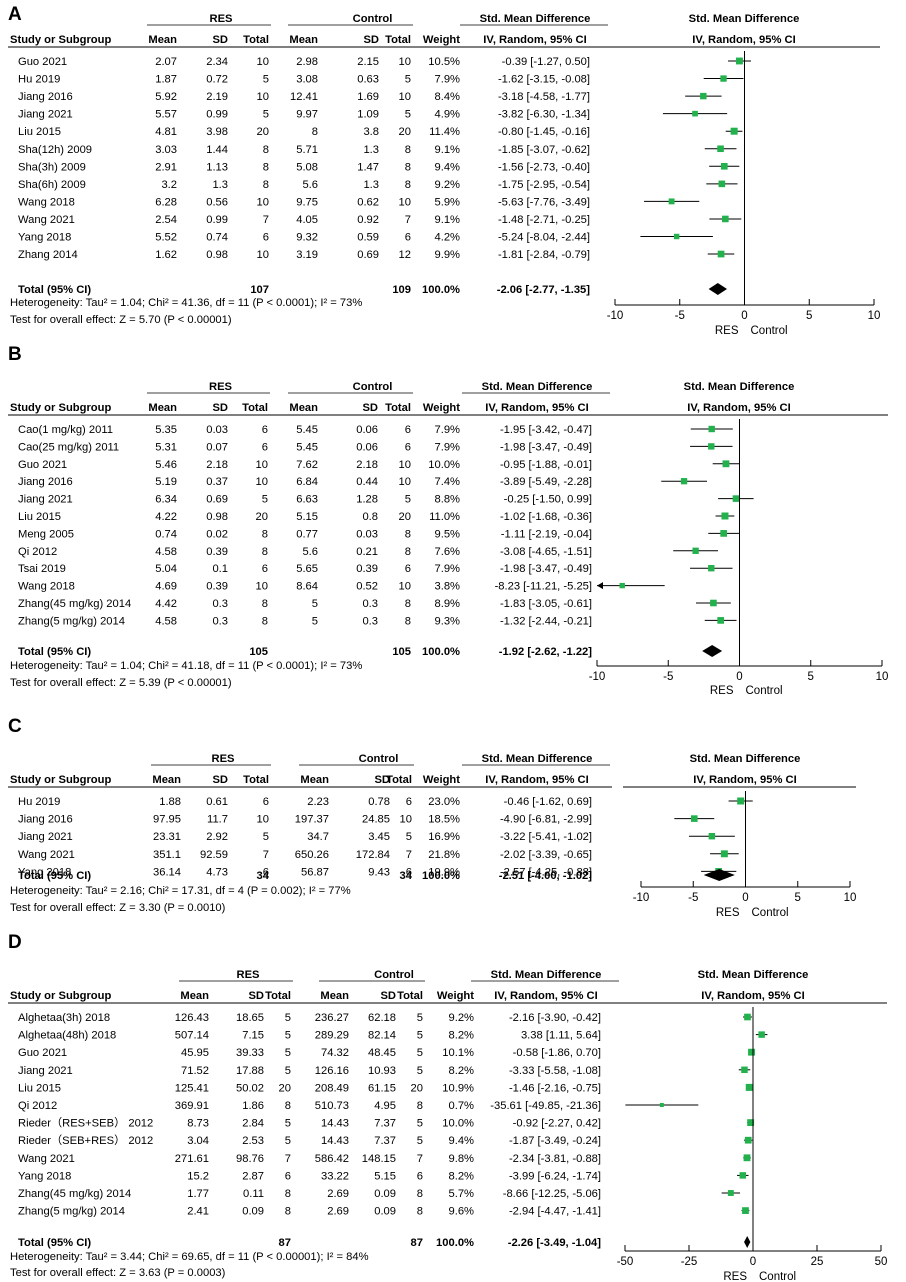 Image resolution: width=906 pixels, height=1282 pixels. What do you see at coordinates (544, 97) in the screenshot?
I see `ci-text: -3.18 [-4.58, -1.77]` at bounding box center [544, 97].